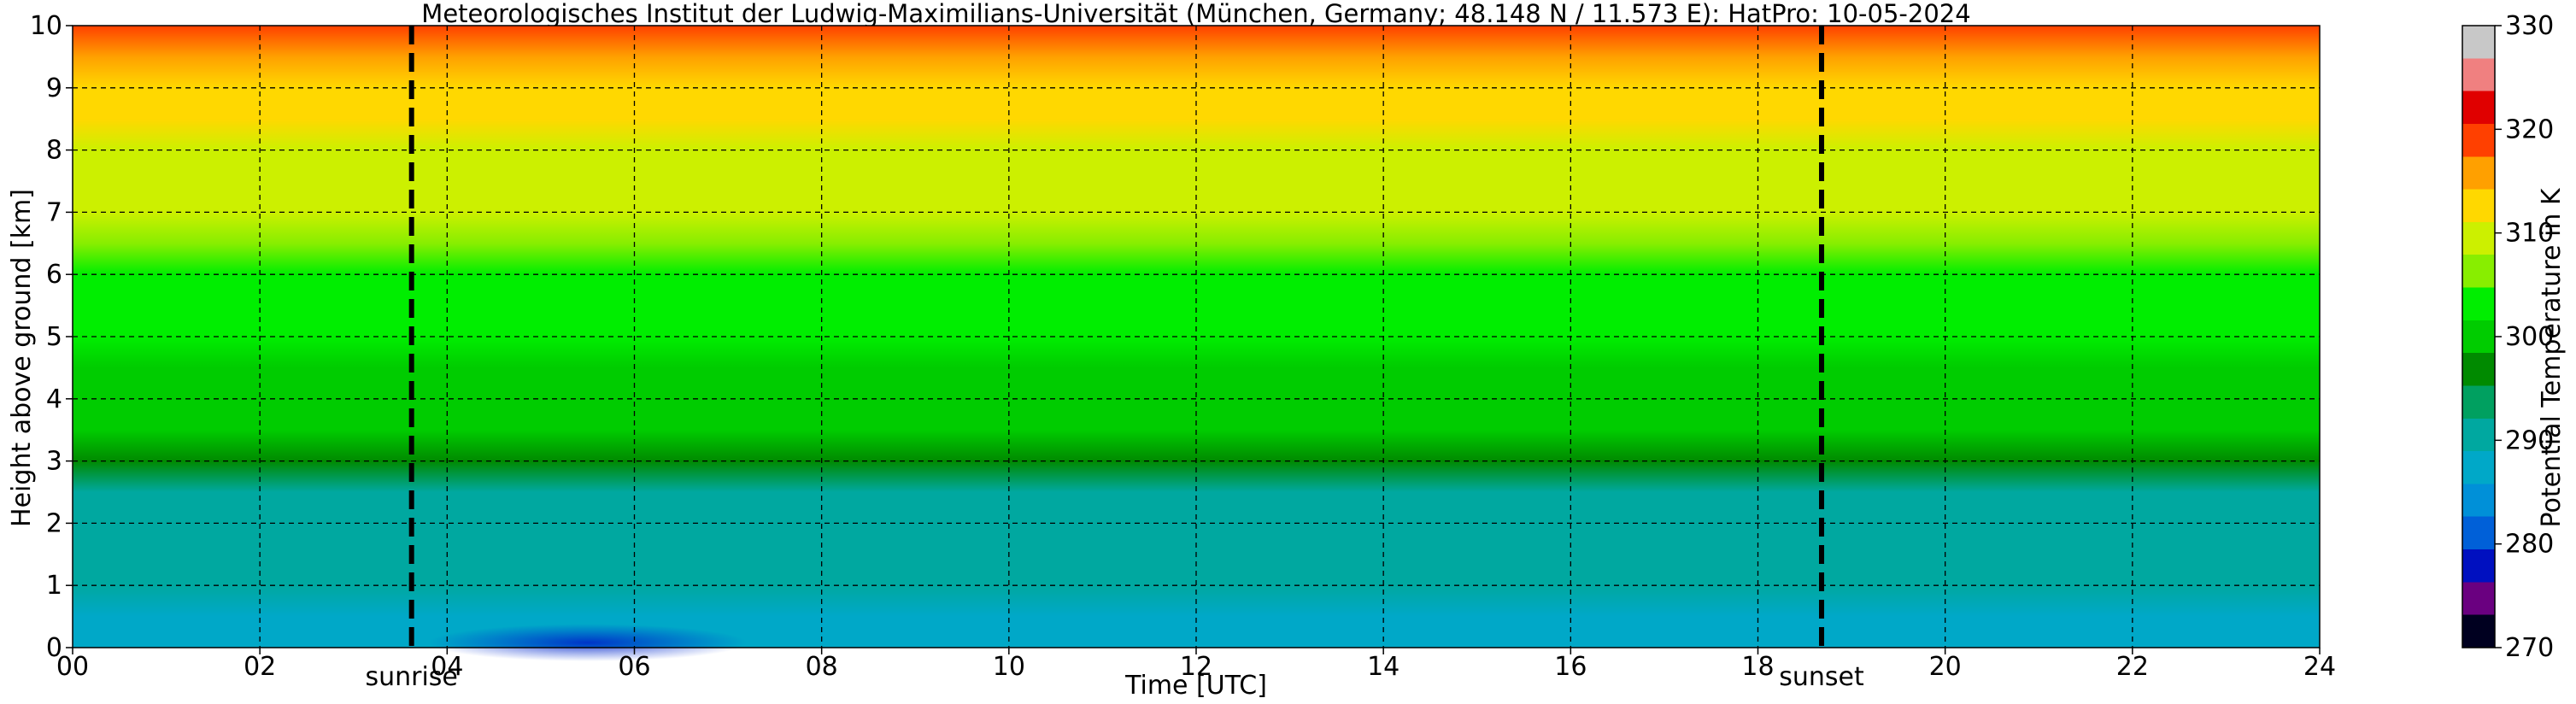 The image size is (2576, 704). Describe the element at coordinates (54, 212) in the screenshot. I see `y-tick-label: 7` at that location.